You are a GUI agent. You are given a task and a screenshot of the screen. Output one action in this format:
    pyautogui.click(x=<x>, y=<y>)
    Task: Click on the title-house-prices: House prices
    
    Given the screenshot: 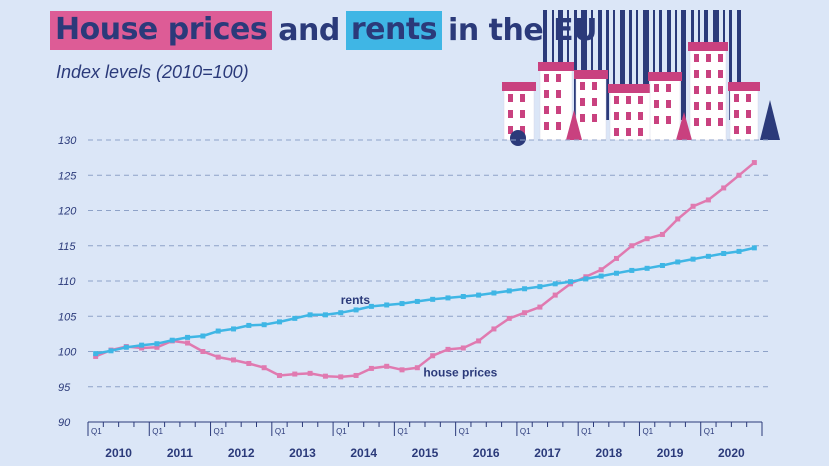 What is the action you would take?
    pyautogui.click(x=161, y=30)
    